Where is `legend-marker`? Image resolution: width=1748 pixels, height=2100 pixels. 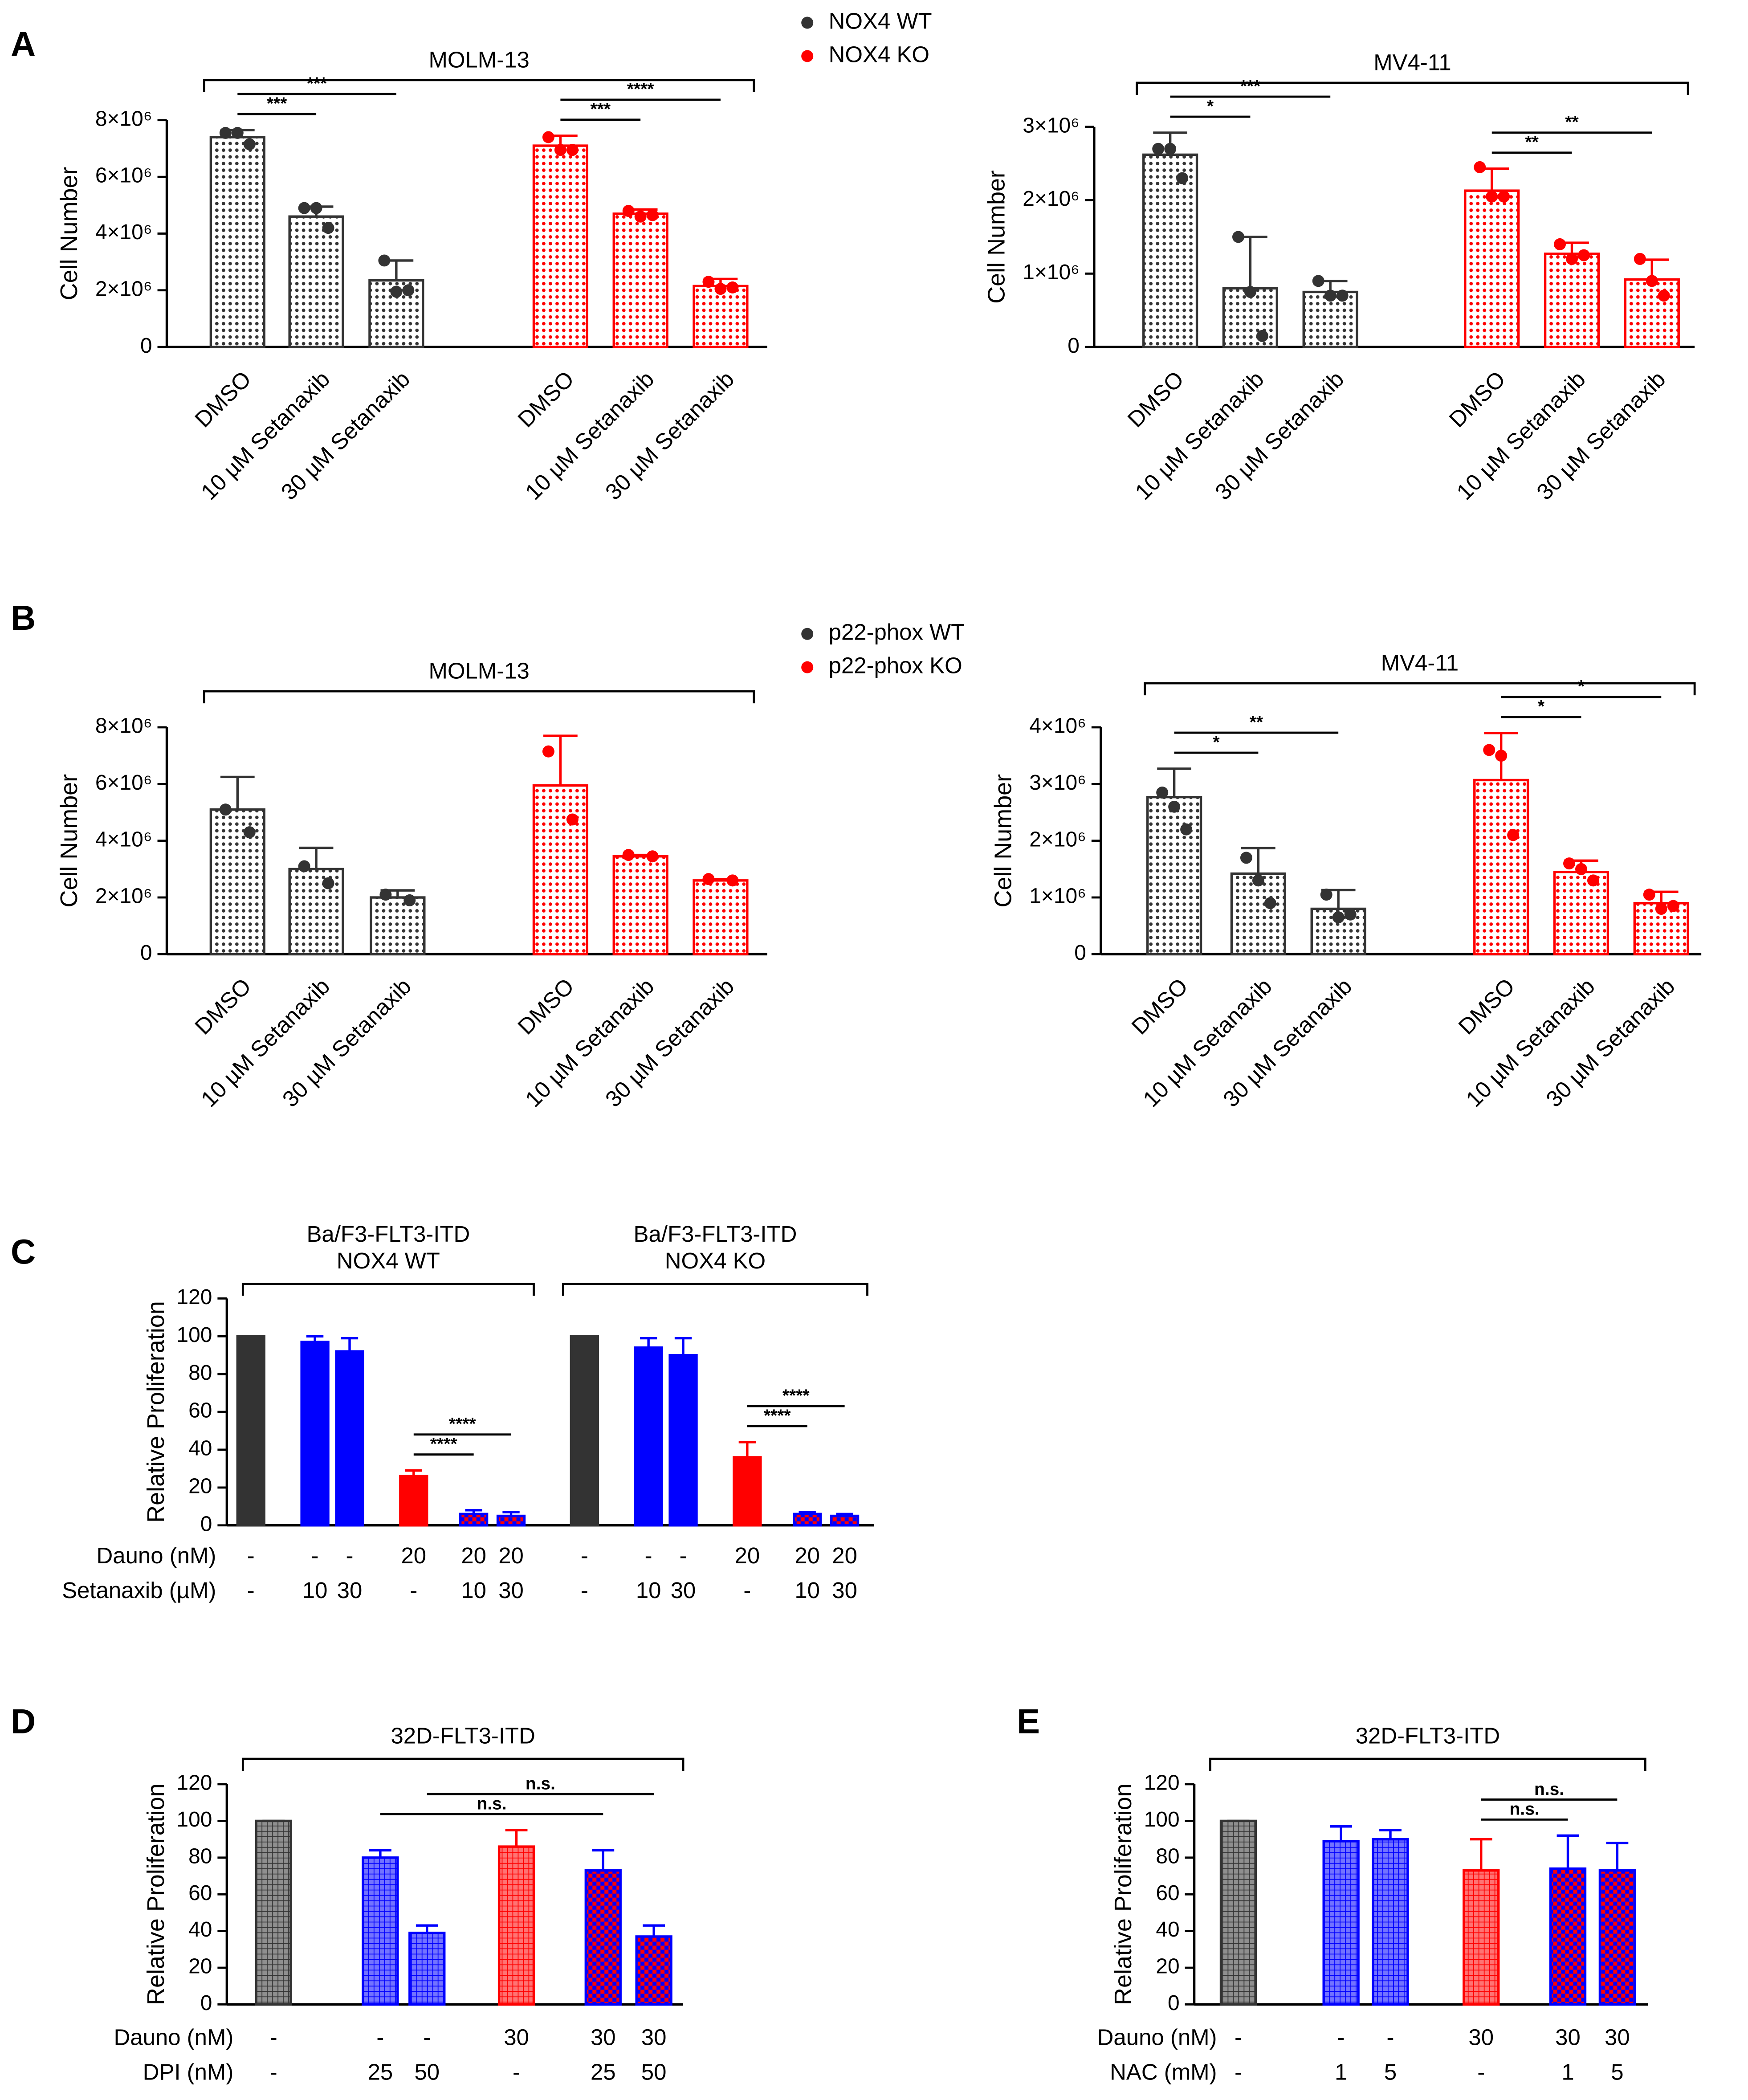 legend-marker is located at coordinates (807, 56).